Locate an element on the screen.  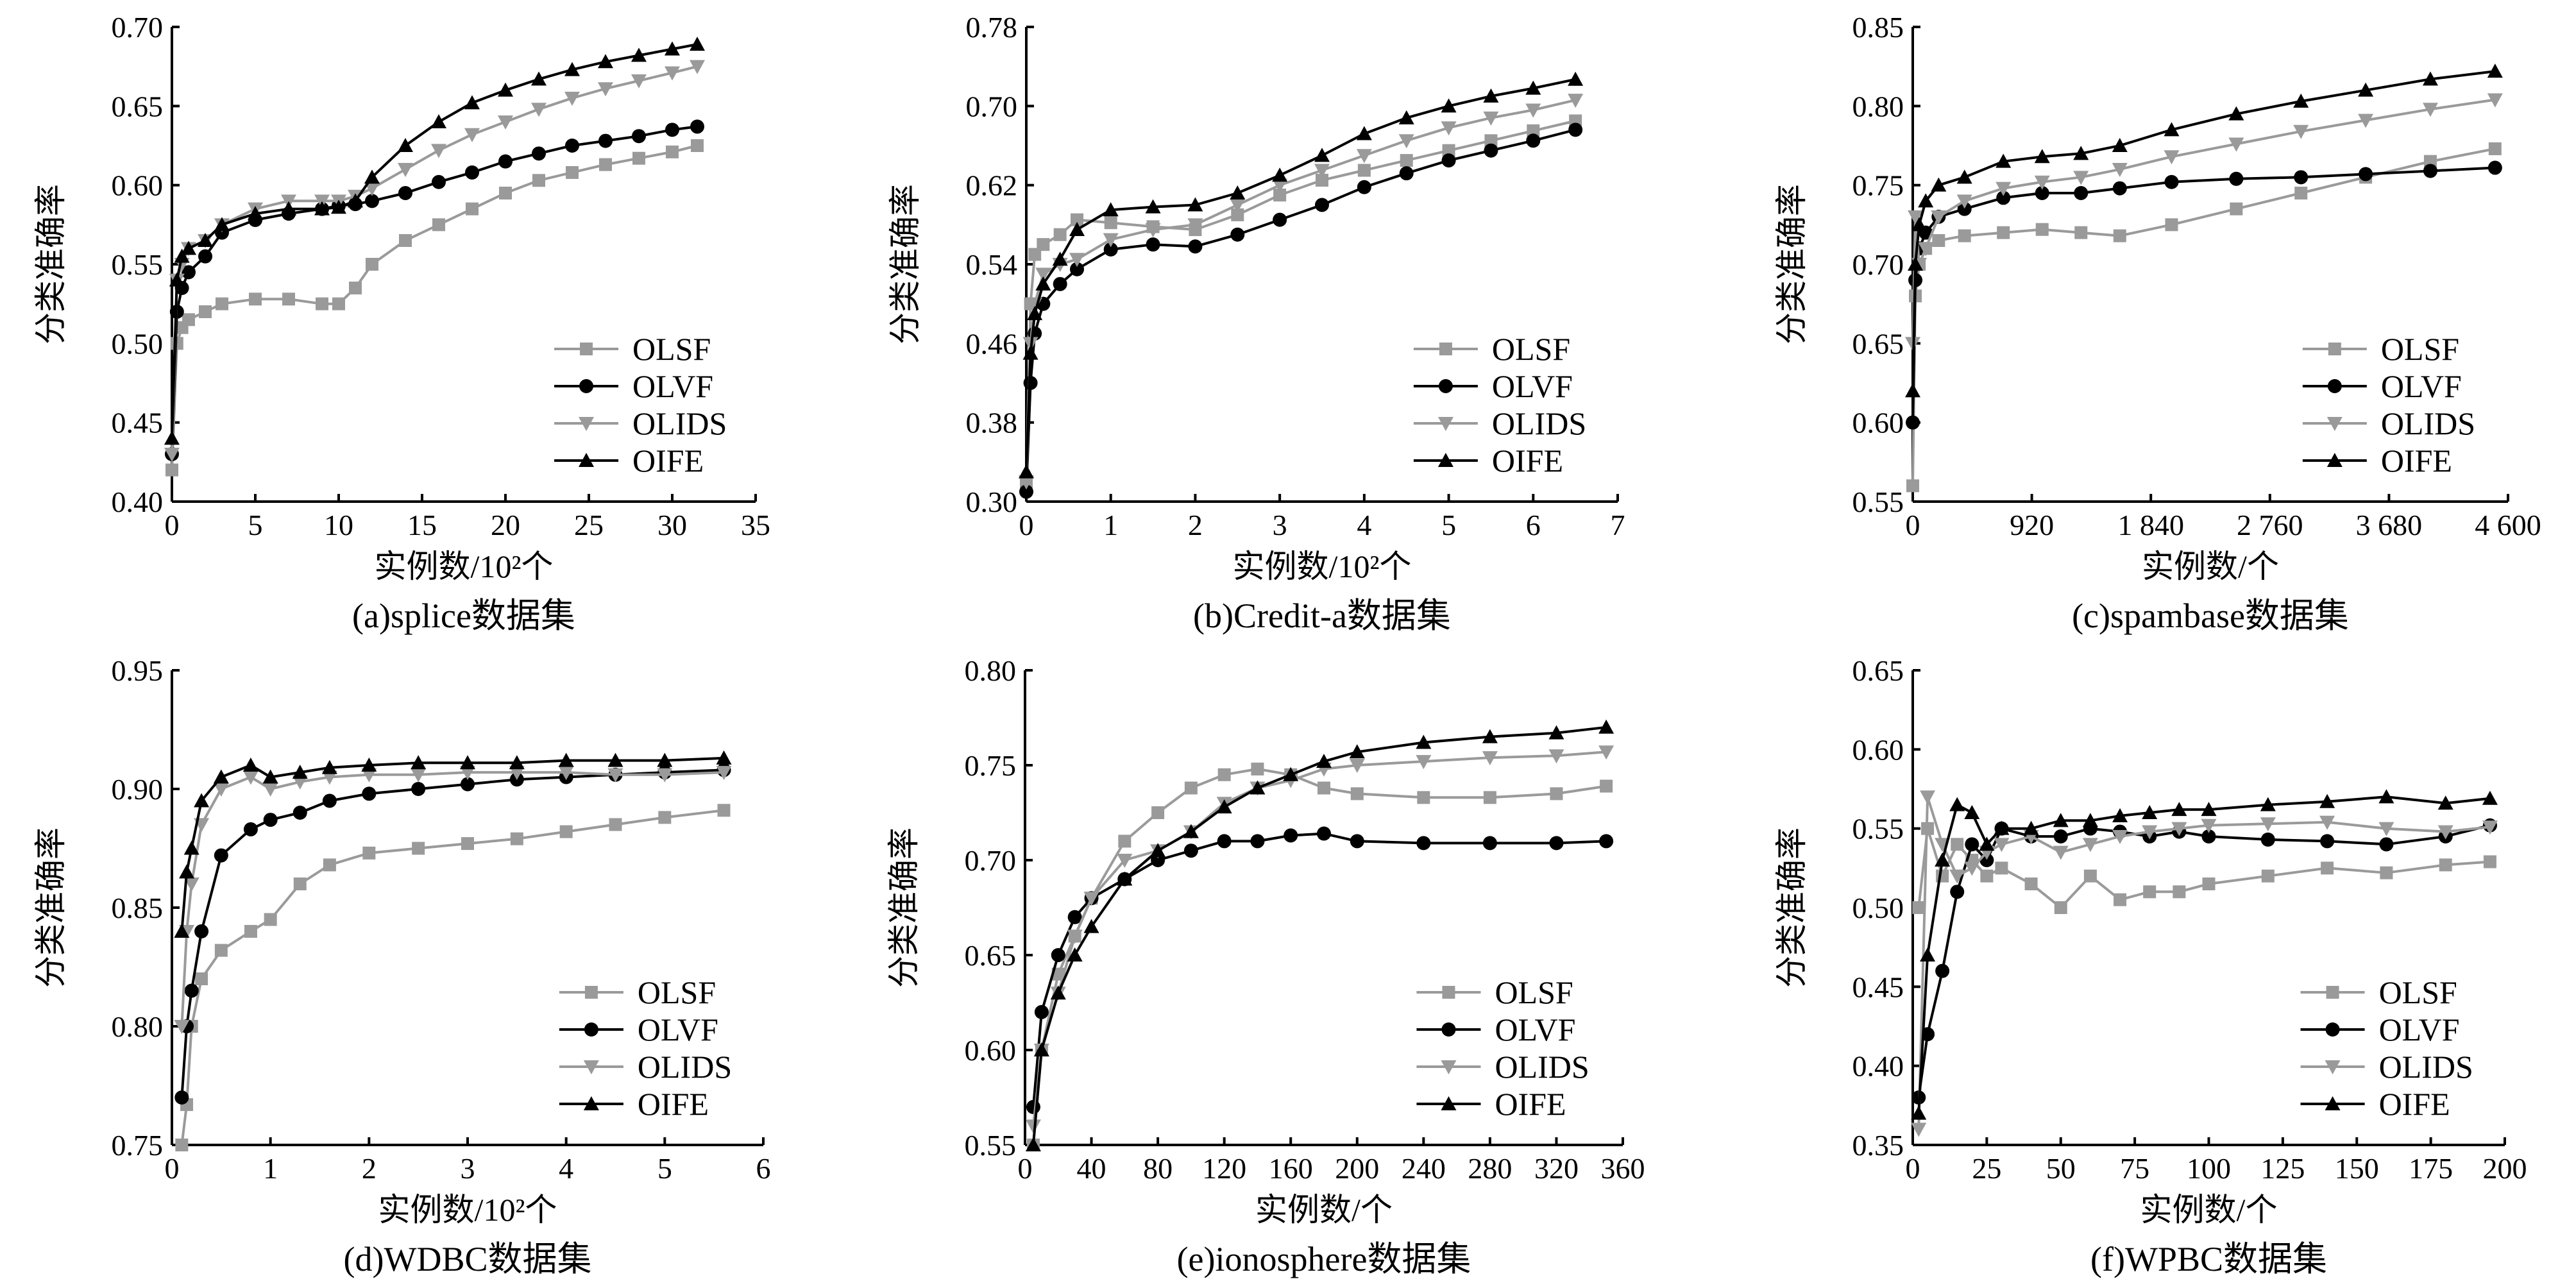
legend-label-oife: OIFE is located at coordinates (1530, 1104).